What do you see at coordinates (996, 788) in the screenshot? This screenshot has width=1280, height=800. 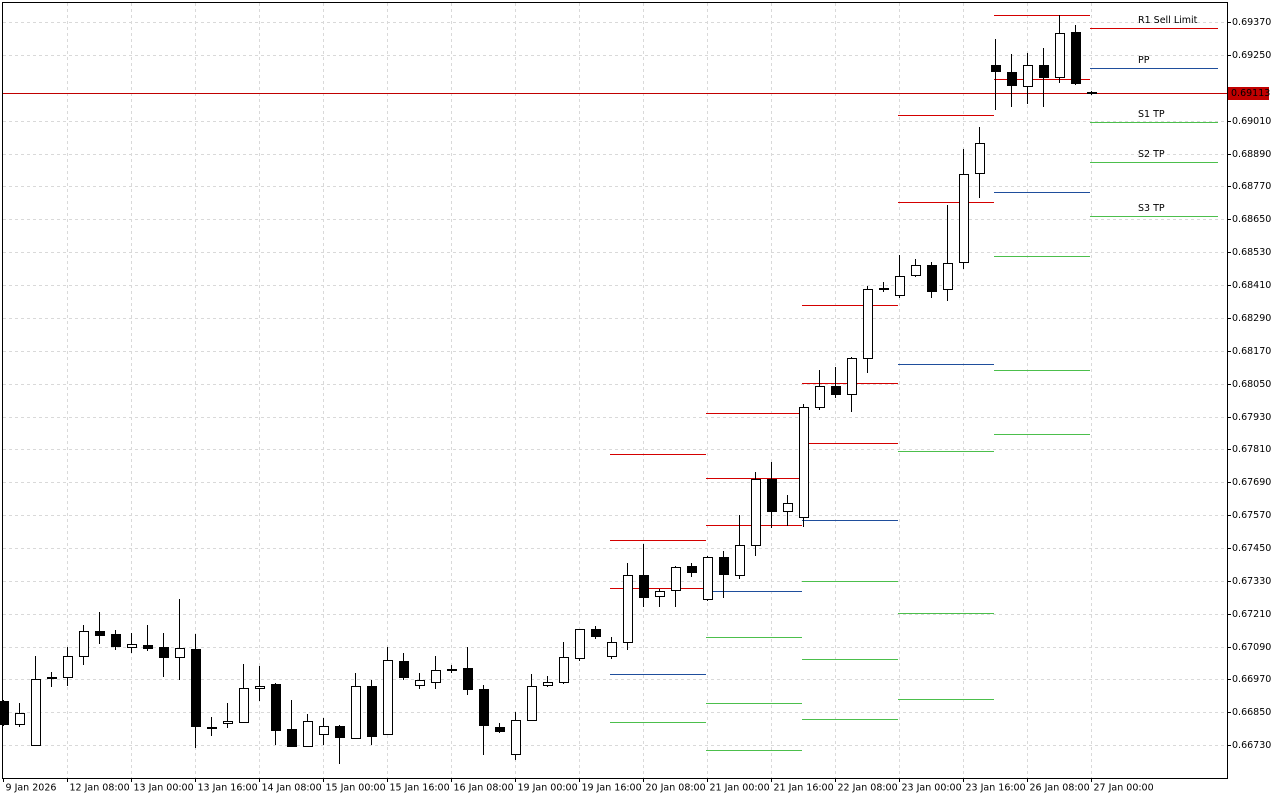 I see `x-tick-label: 23 Jan 16:00` at bounding box center [996, 788].